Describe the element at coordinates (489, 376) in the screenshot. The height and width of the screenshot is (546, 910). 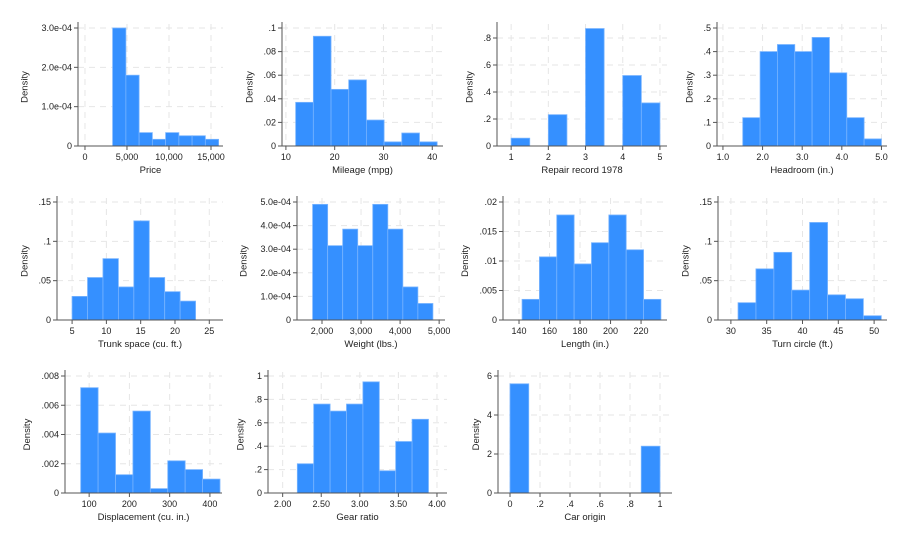
I see `y-tick-label: 6` at that location.